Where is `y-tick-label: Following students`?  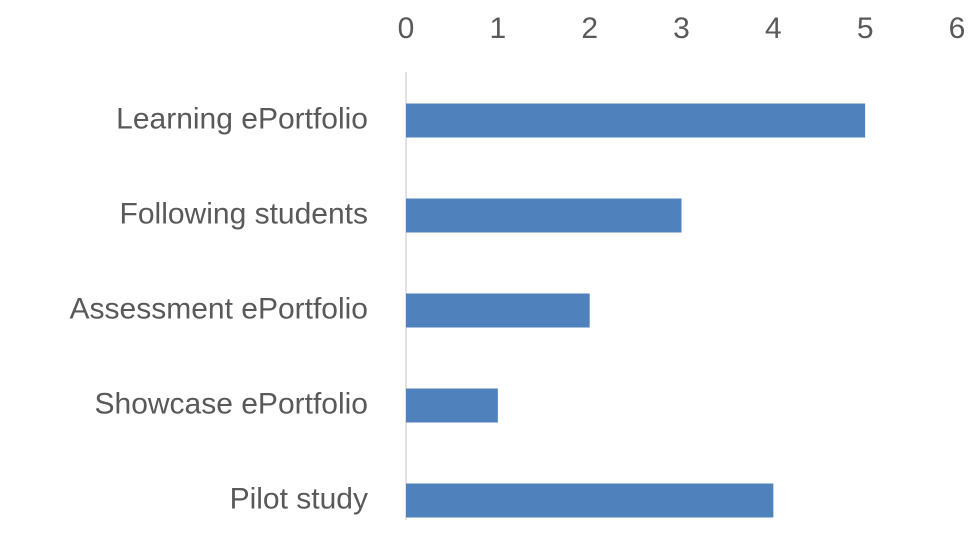 y-tick-label: Following students is located at coordinates (244, 213).